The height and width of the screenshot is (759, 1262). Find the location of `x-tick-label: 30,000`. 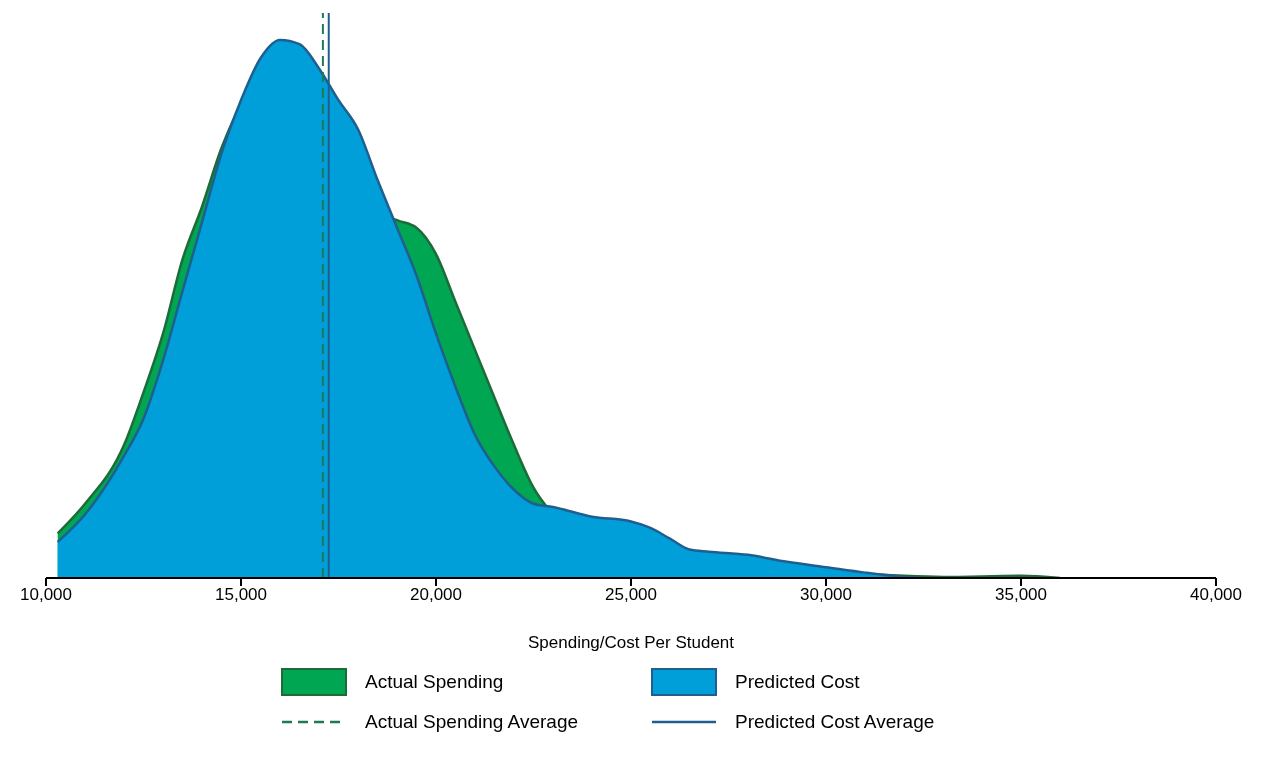

x-tick-label: 30,000 is located at coordinates (826, 595).